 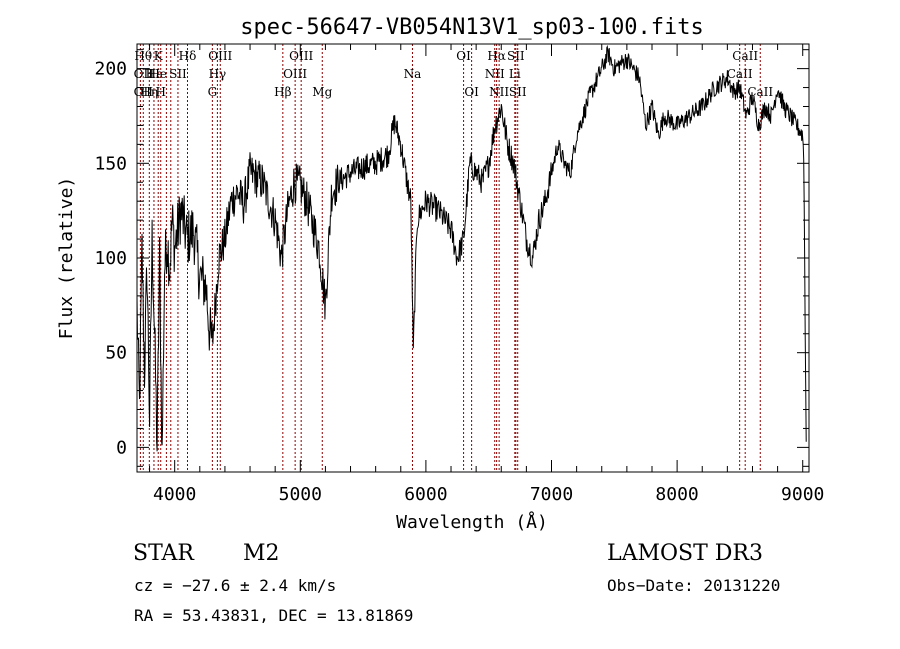 I want to click on line-marker-label: Hβ, so click(x=282, y=92).